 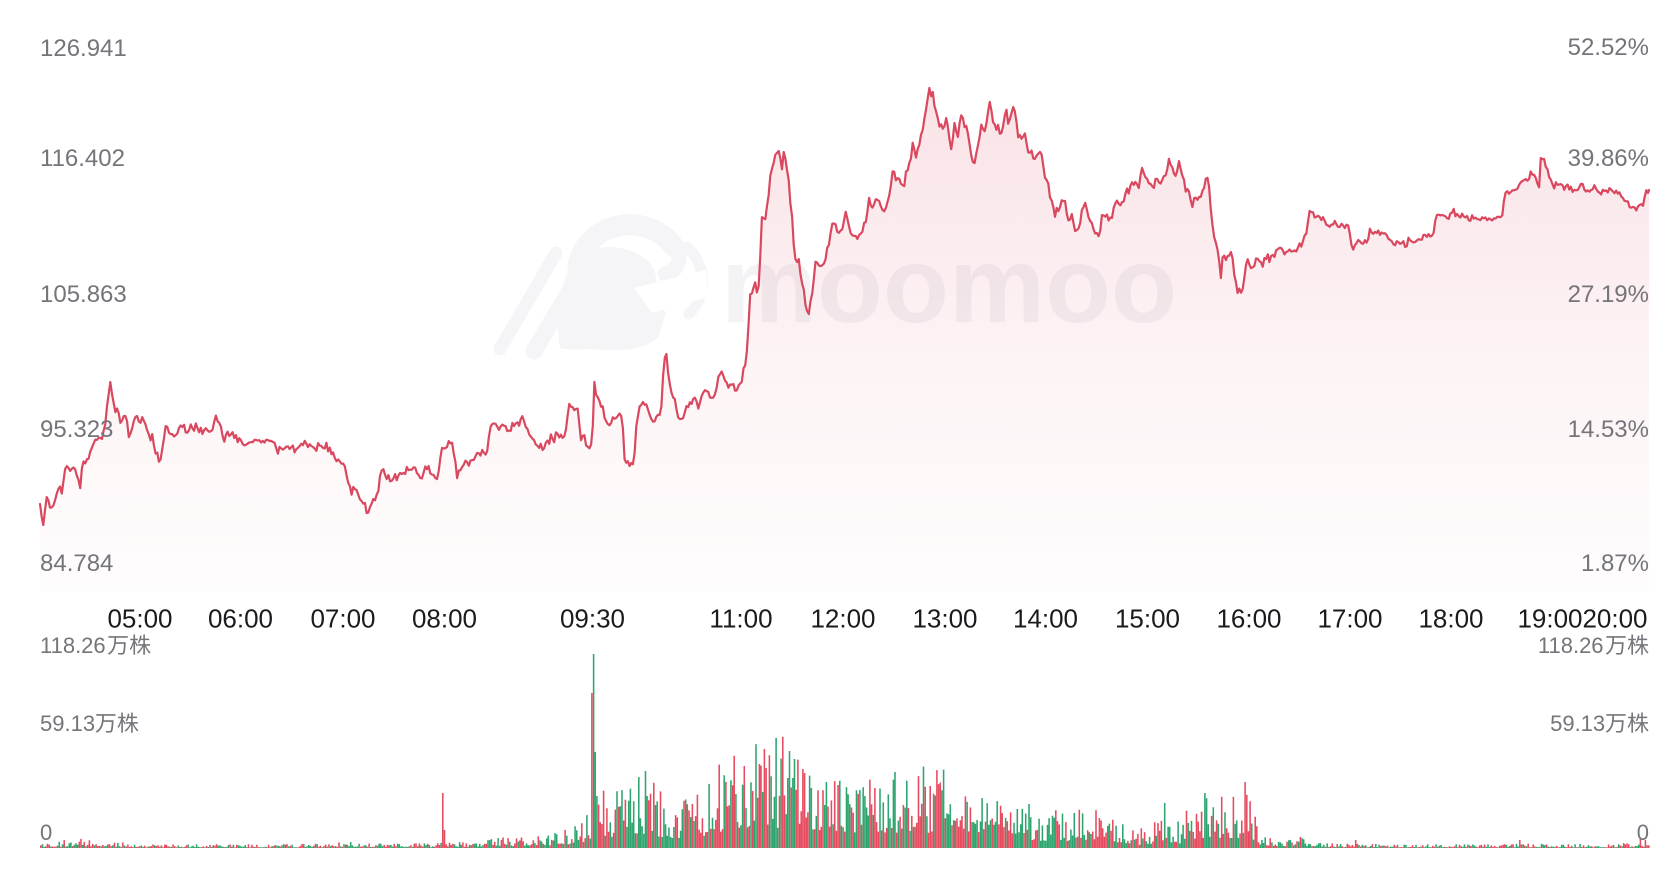 I want to click on svg-text: 95.323, so click(x=76, y=429).